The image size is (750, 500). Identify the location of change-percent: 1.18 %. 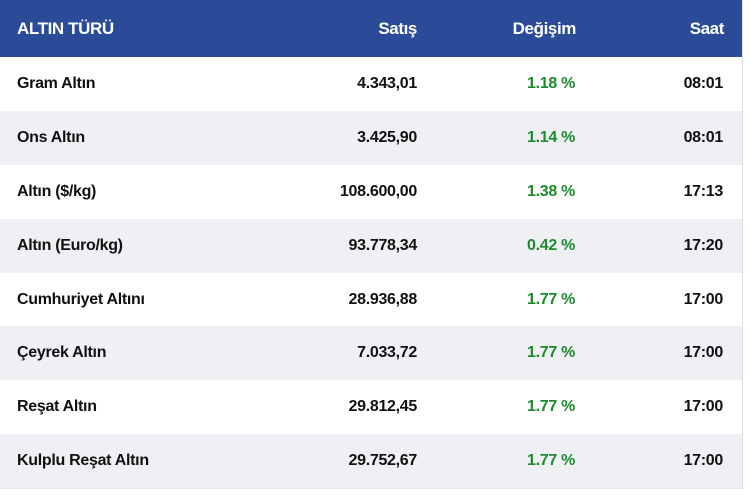
(550, 83).